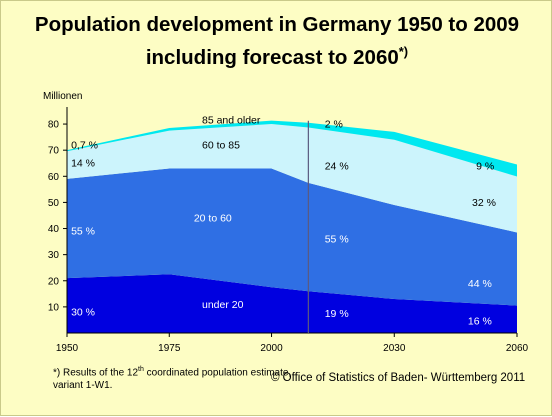 The height and width of the screenshot is (417, 552). I want to click on data-label-15: 16 %, so click(480, 322).